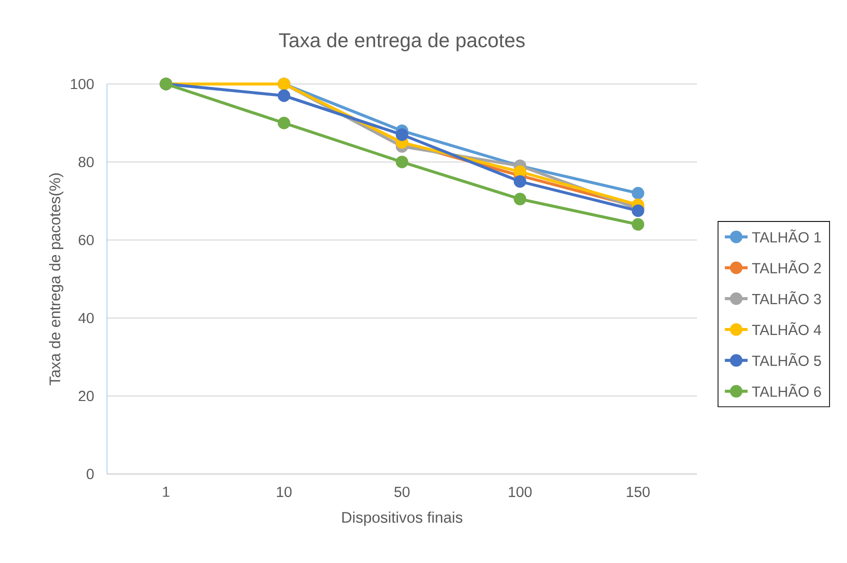 Image resolution: width=847 pixels, height=563 pixels. Describe the element at coordinates (166, 491) in the screenshot. I see `x-tick-label: 1` at that location.